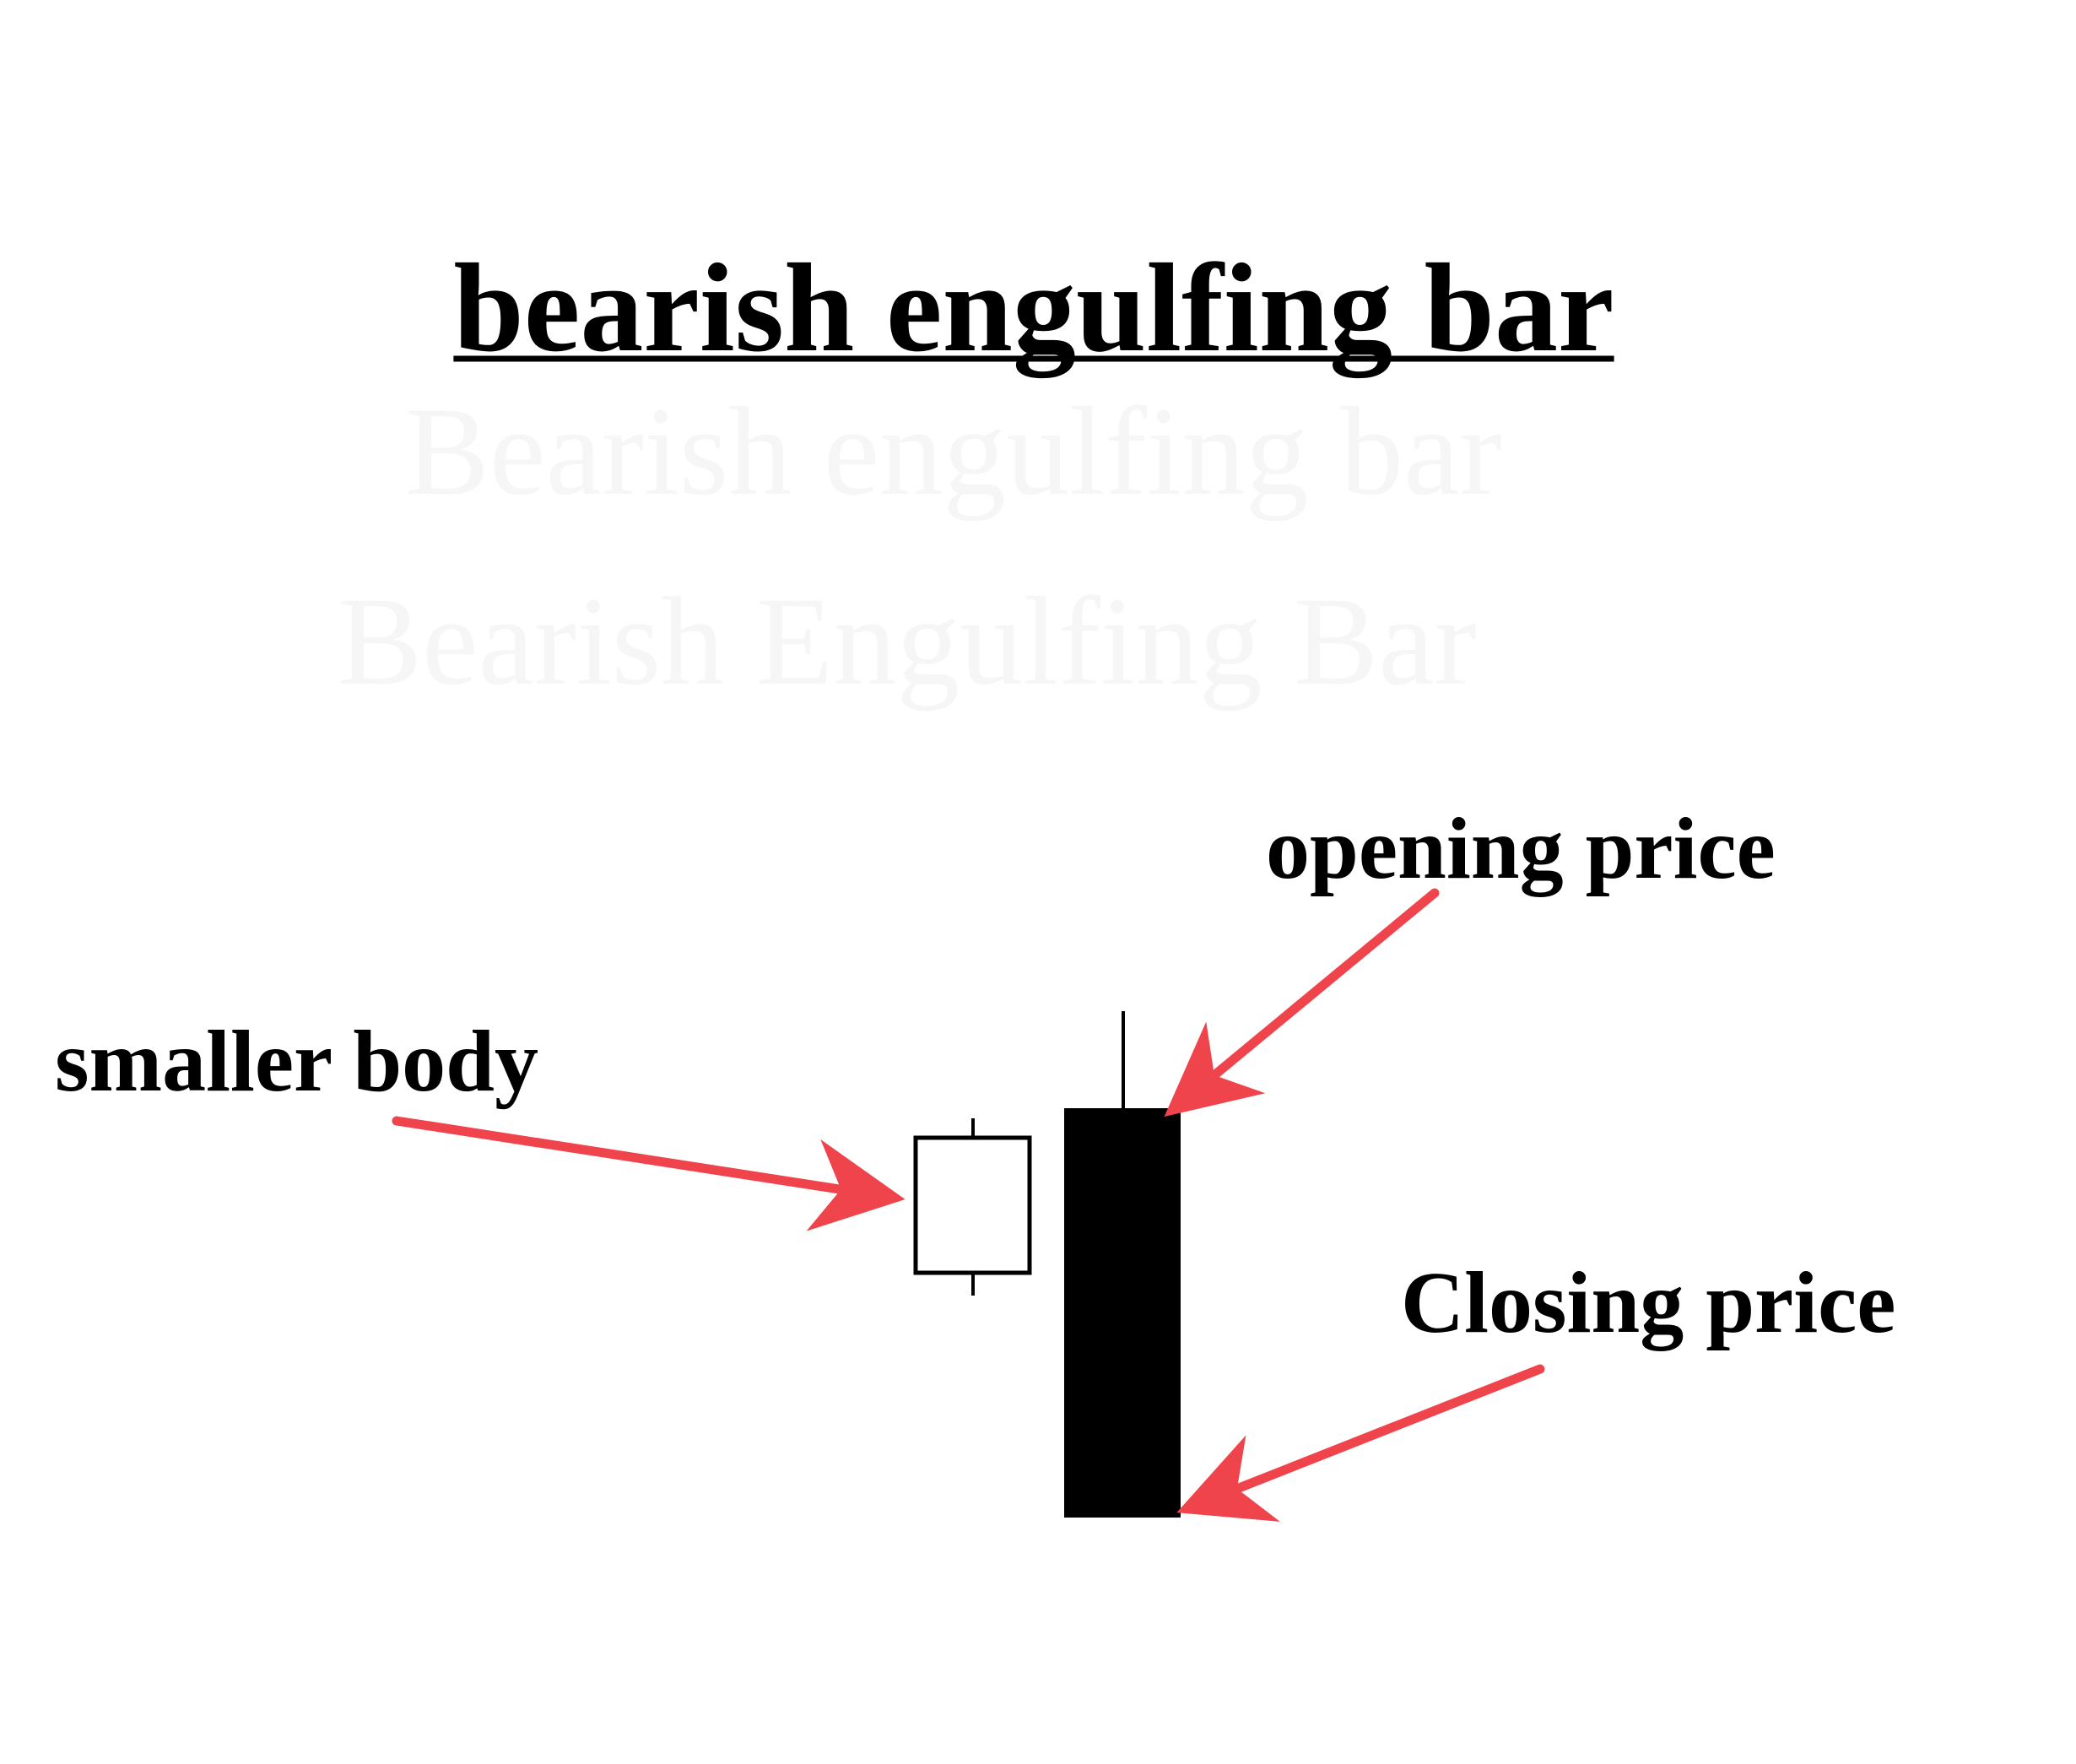 The width and height of the screenshot is (2076, 1764). I want to click on arrow-to-closing-price, so click(1360, 1443).